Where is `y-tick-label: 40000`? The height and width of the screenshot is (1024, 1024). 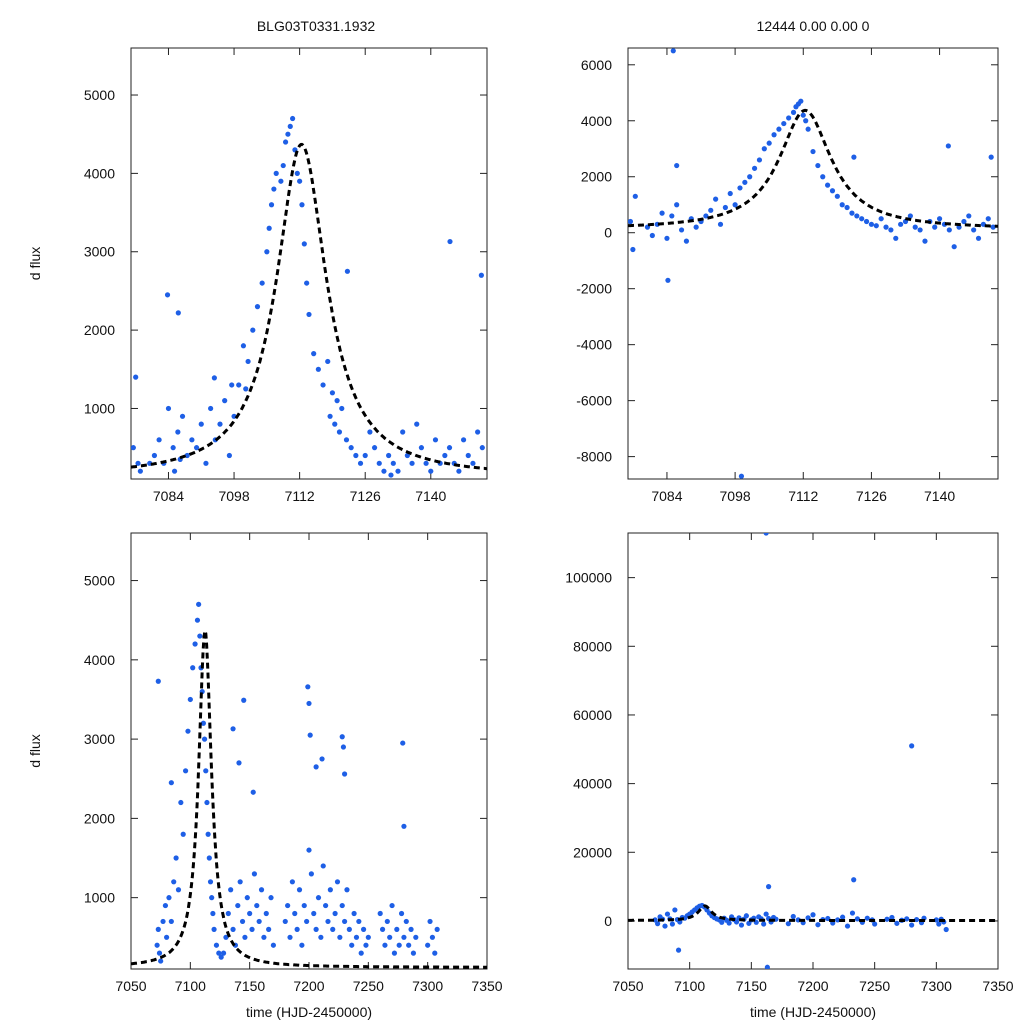 y-tick-label: 40000 is located at coordinates (592, 784).